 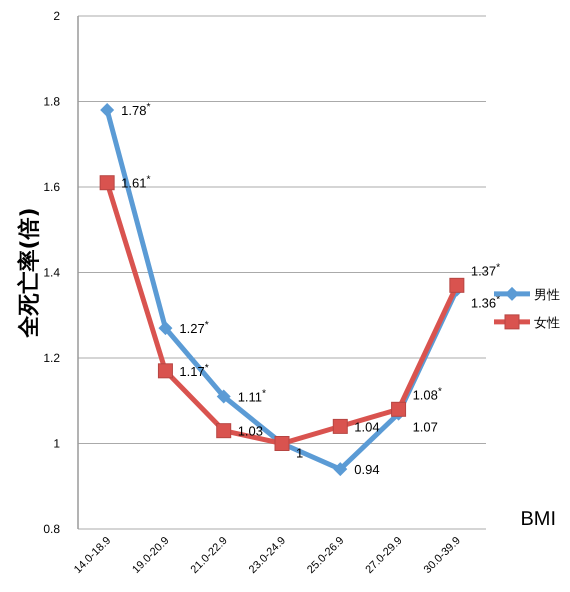 I want to click on y-tick-label: 1.6, so click(x=51, y=187).